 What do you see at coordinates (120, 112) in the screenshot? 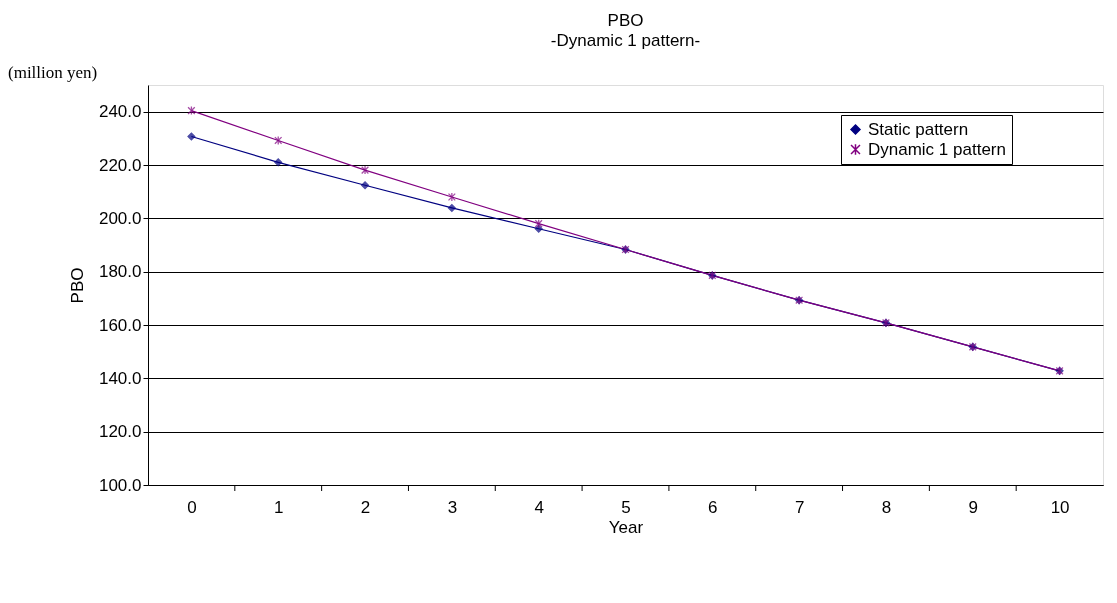
I see `y-tick-label: 240.0` at bounding box center [120, 112].